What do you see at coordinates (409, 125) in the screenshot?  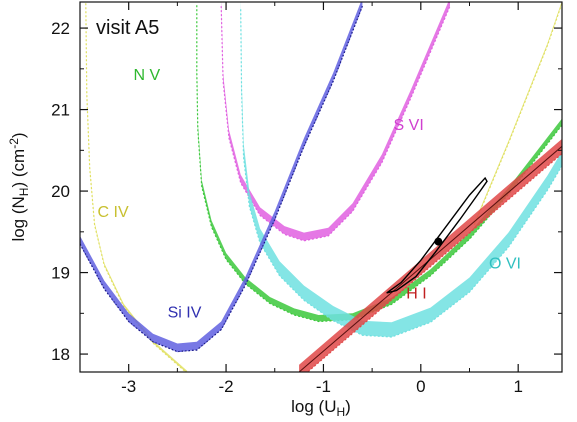 I see `label-s-vi: S VI` at bounding box center [409, 125].